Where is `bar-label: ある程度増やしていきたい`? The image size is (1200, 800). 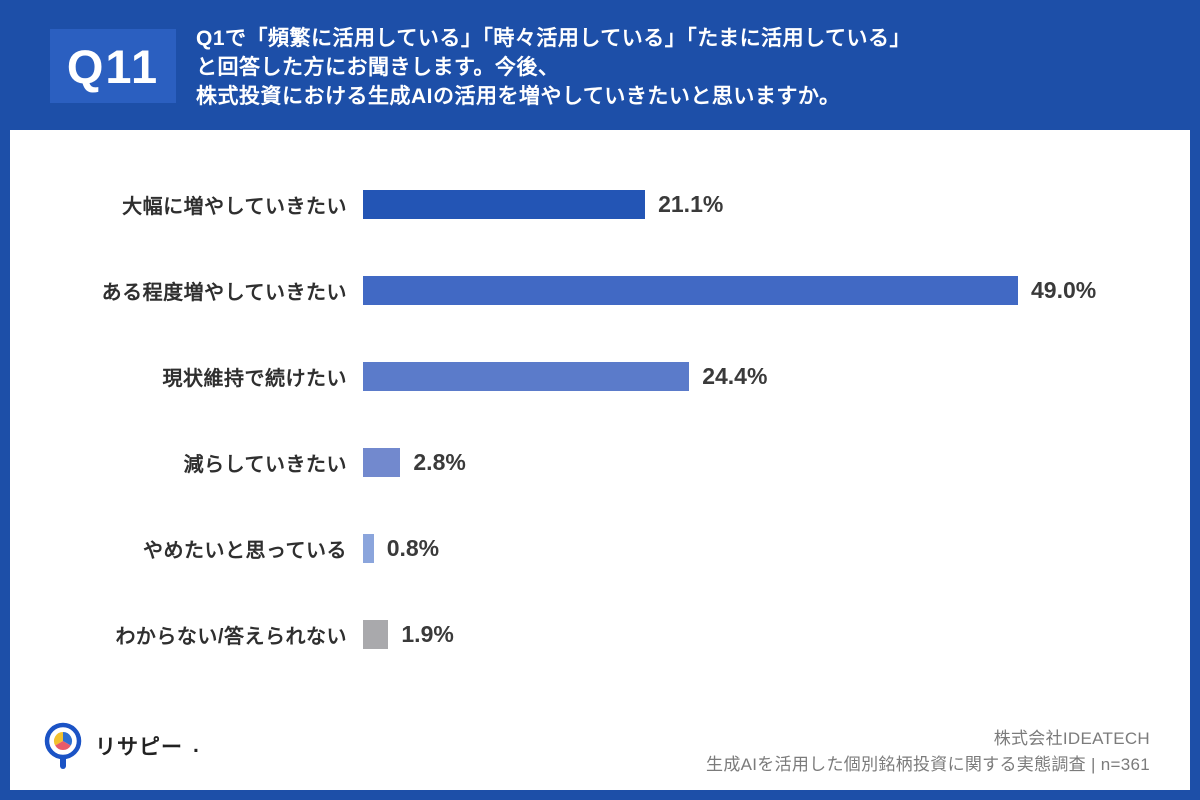 bar-label: ある程度増やしていきたい is located at coordinates (224, 292).